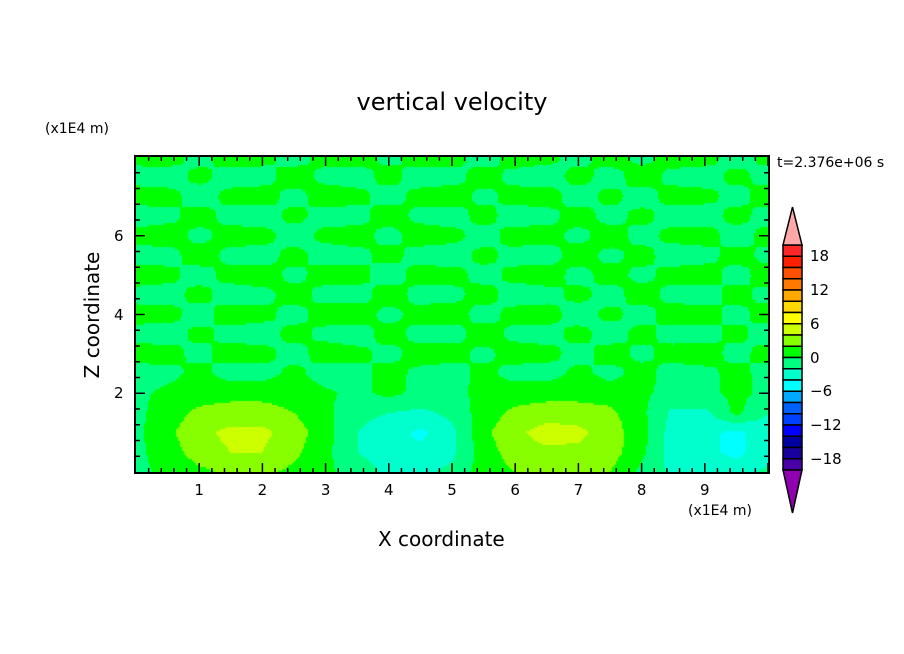 The width and height of the screenshot is (904, 654). What do you see at coordinates (452, 102) in the screenshot?
I see `chart-title: vertical velocity` at bounding box center [452, 102].